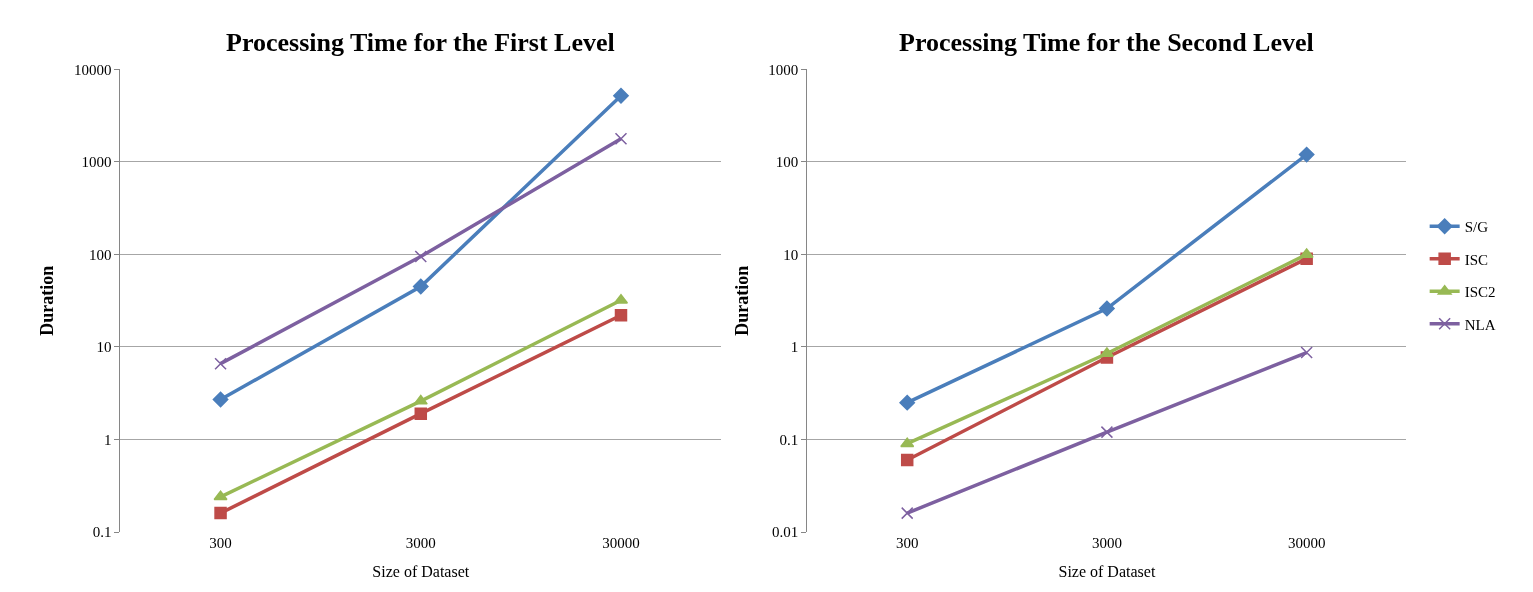  I want to click on legend-label: S/G, so click(1476, 227).